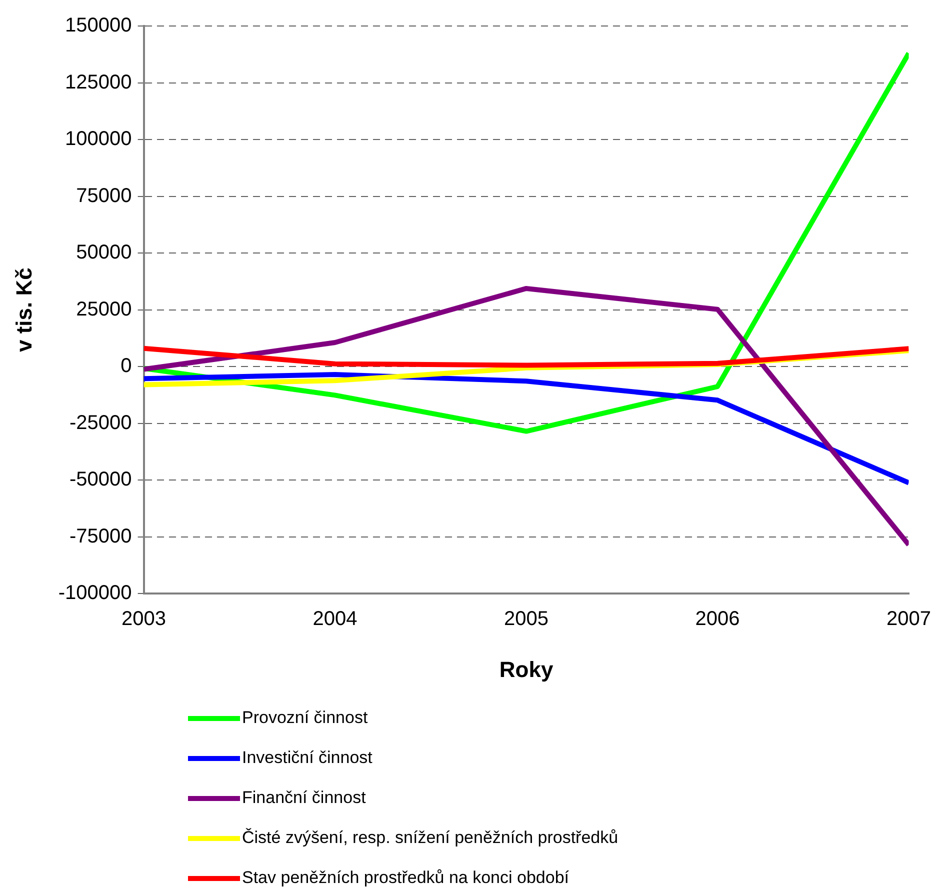  Describe the element at coordinates (101, 479) in the screenshot. I see `y-tick-label: -50000` at that location.